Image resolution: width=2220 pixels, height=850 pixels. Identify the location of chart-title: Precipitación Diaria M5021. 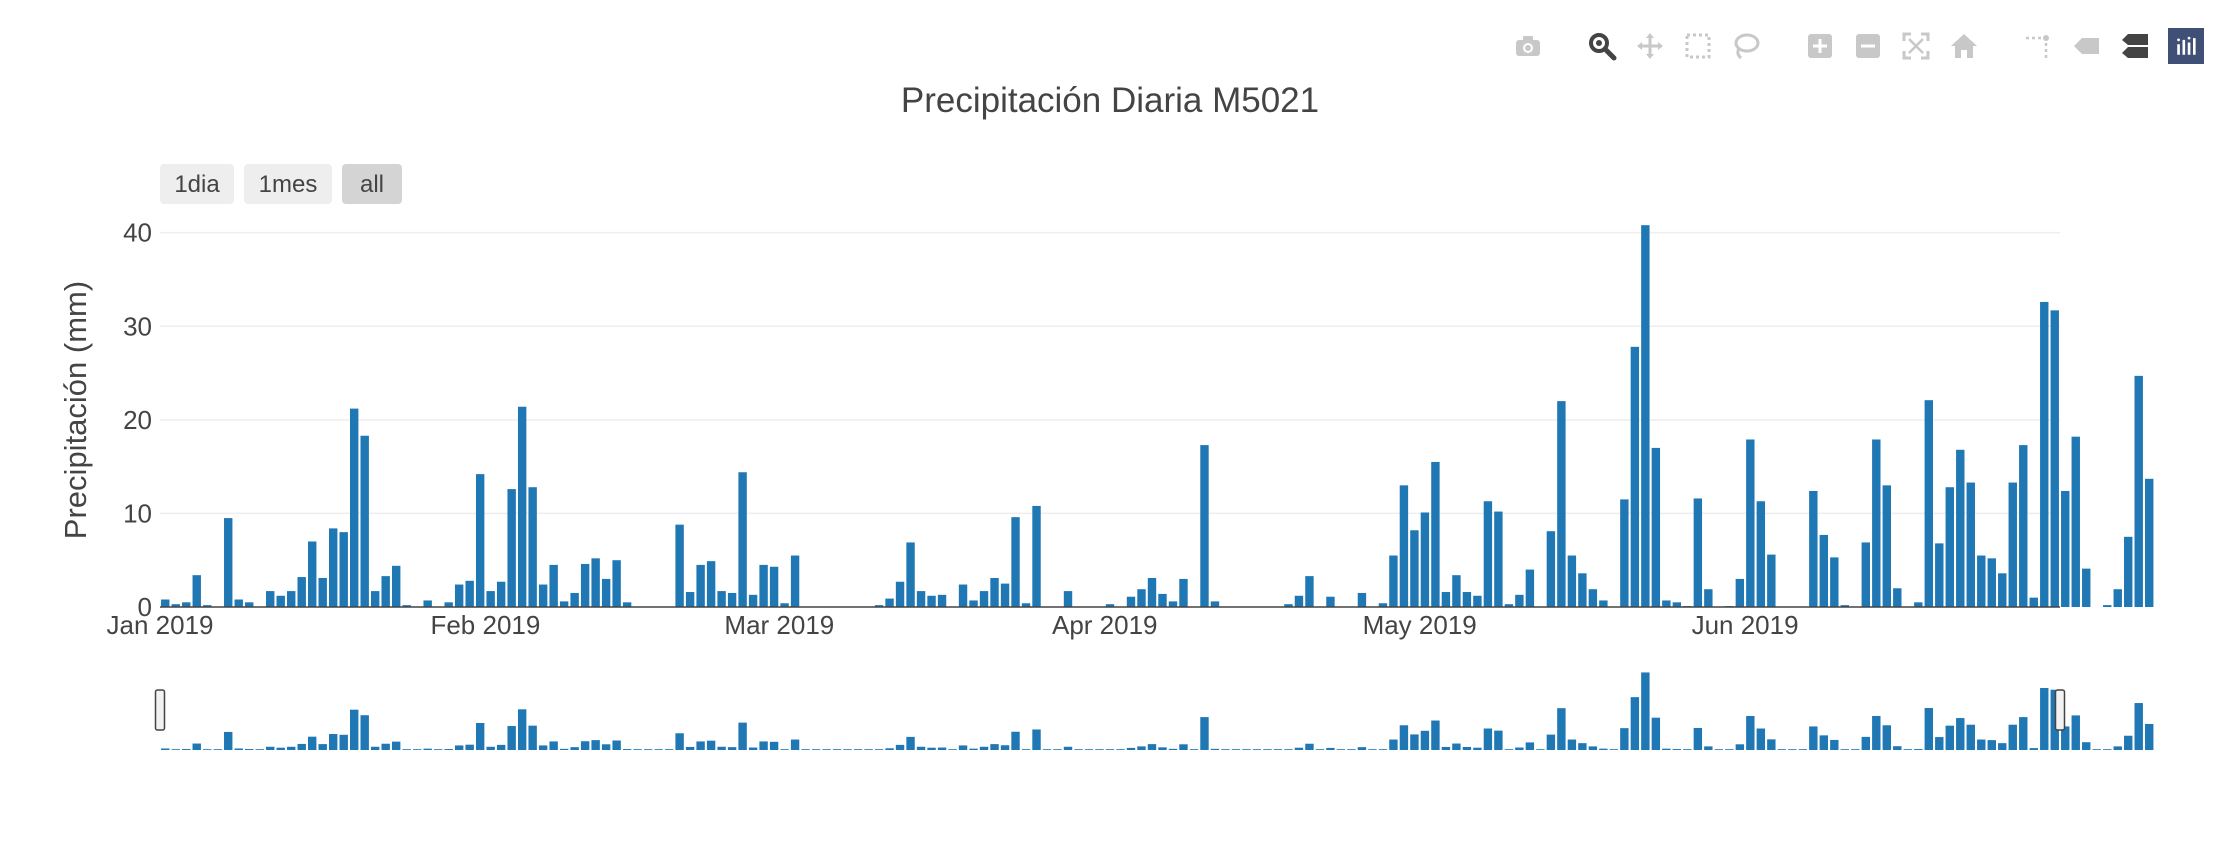
(1110, 100).